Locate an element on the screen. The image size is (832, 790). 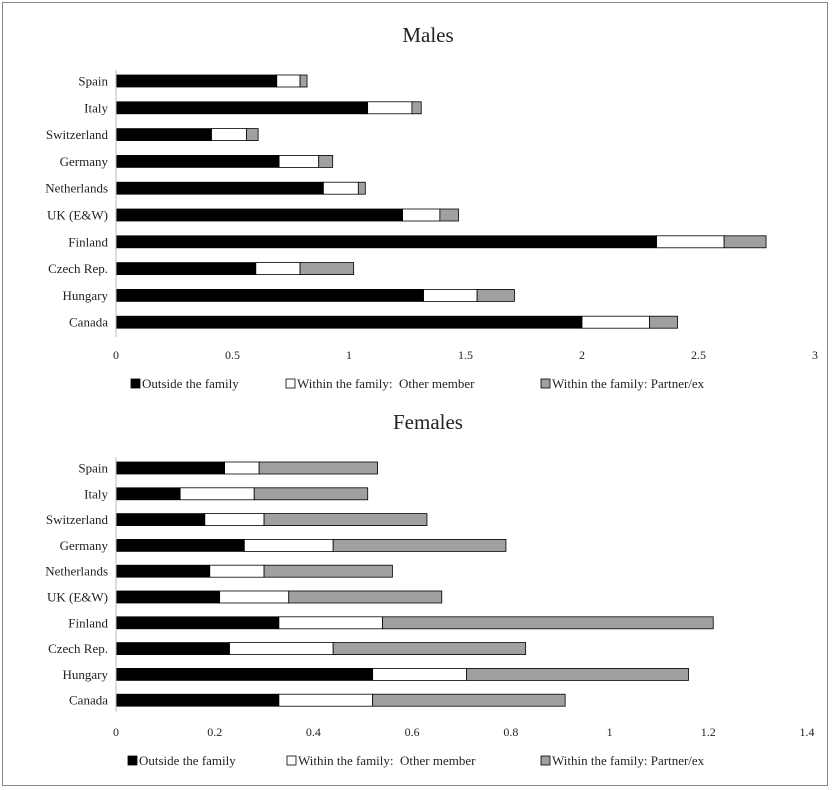
x-tick-label: 1.5 is located at coordinates (465, 355).